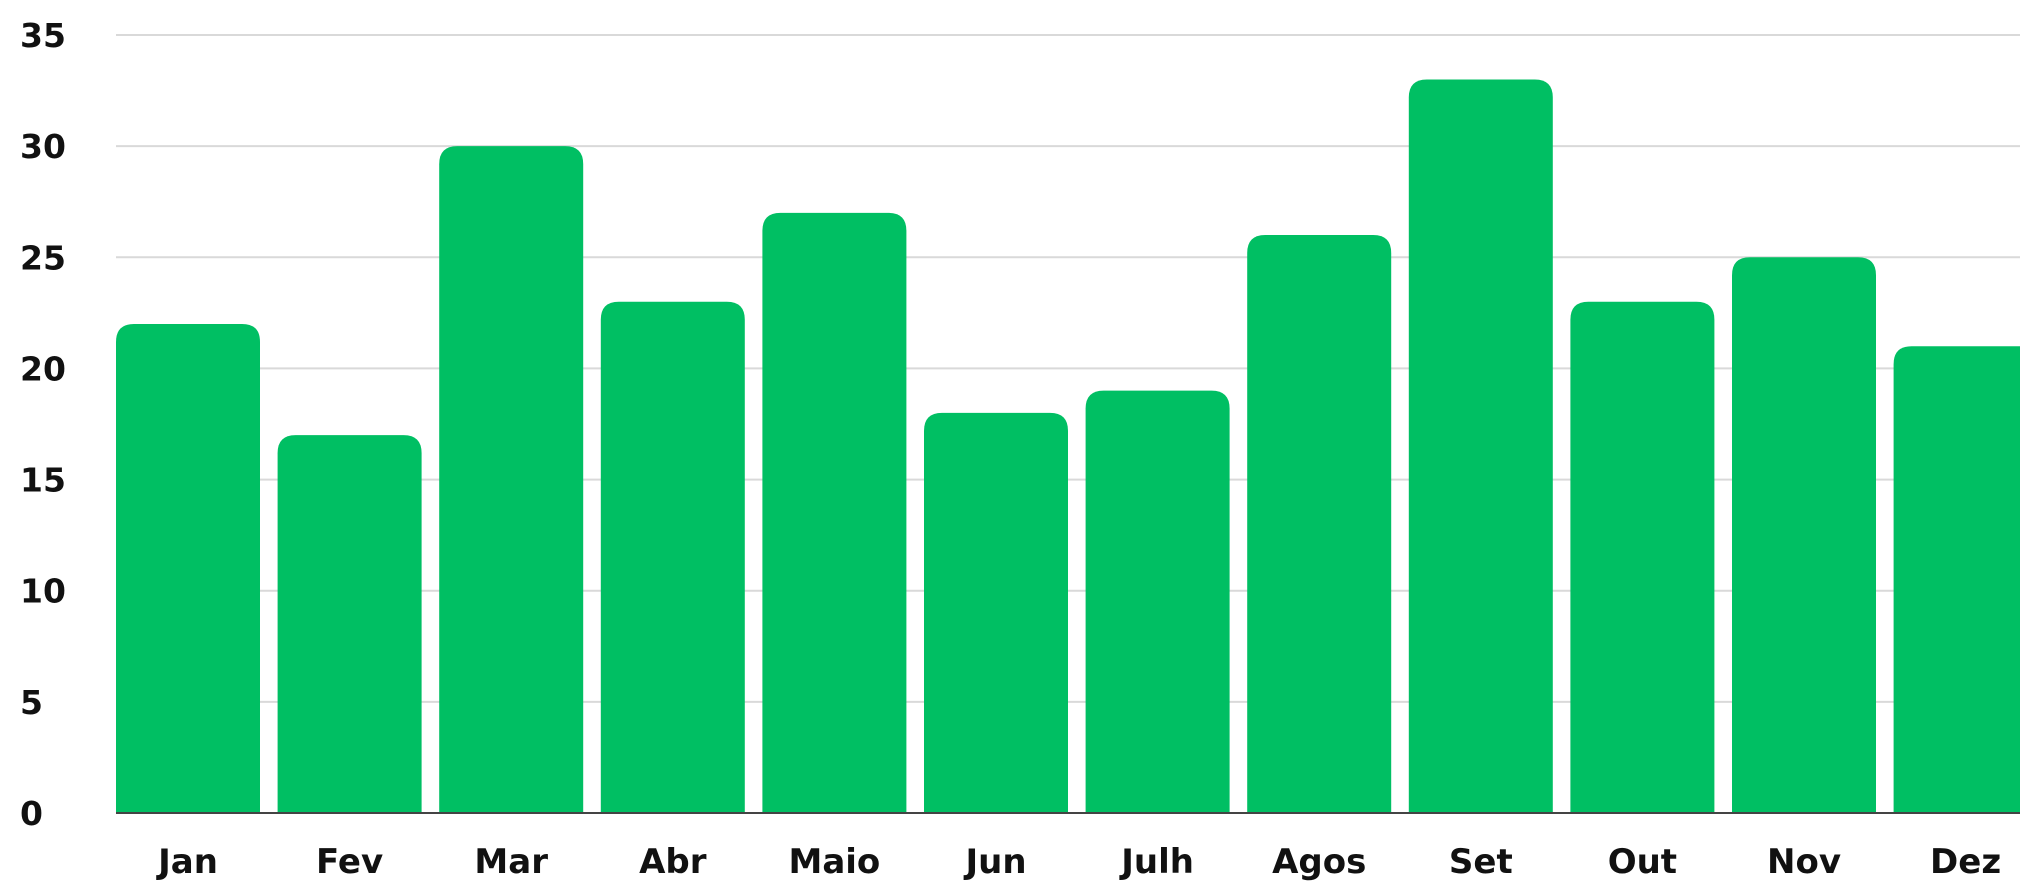 Image resolution: width=2020 pixels, height=882 pixels. I want to click on y-tick-label: 10, so click(43, 591).